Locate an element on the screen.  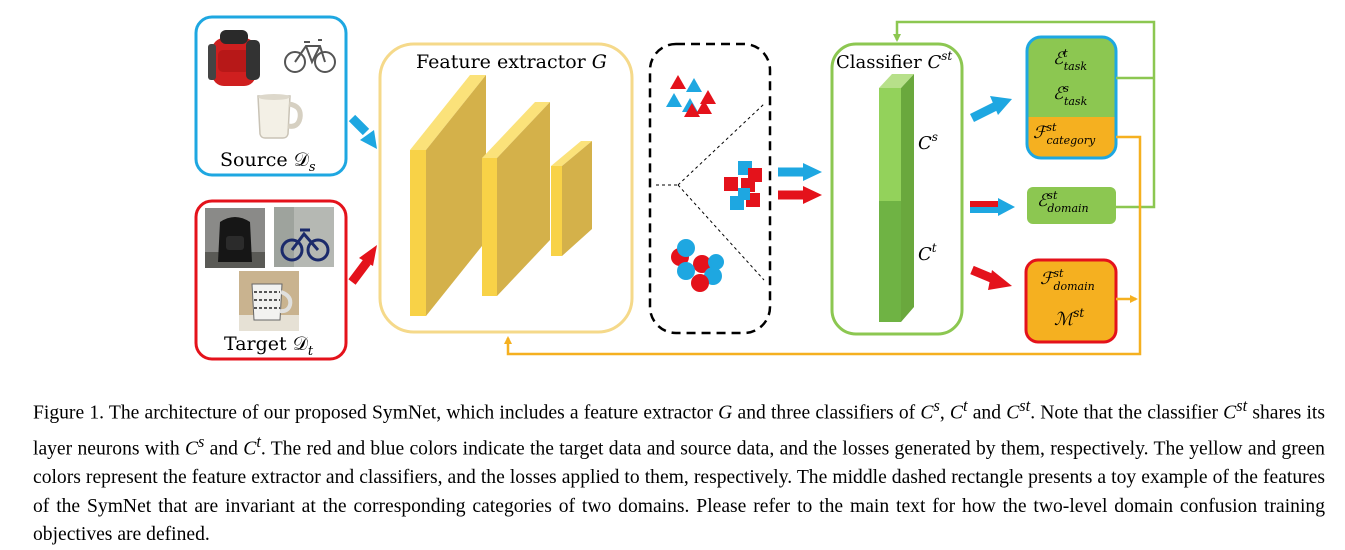
source-input-arrow is located at coordinates (362, 131).